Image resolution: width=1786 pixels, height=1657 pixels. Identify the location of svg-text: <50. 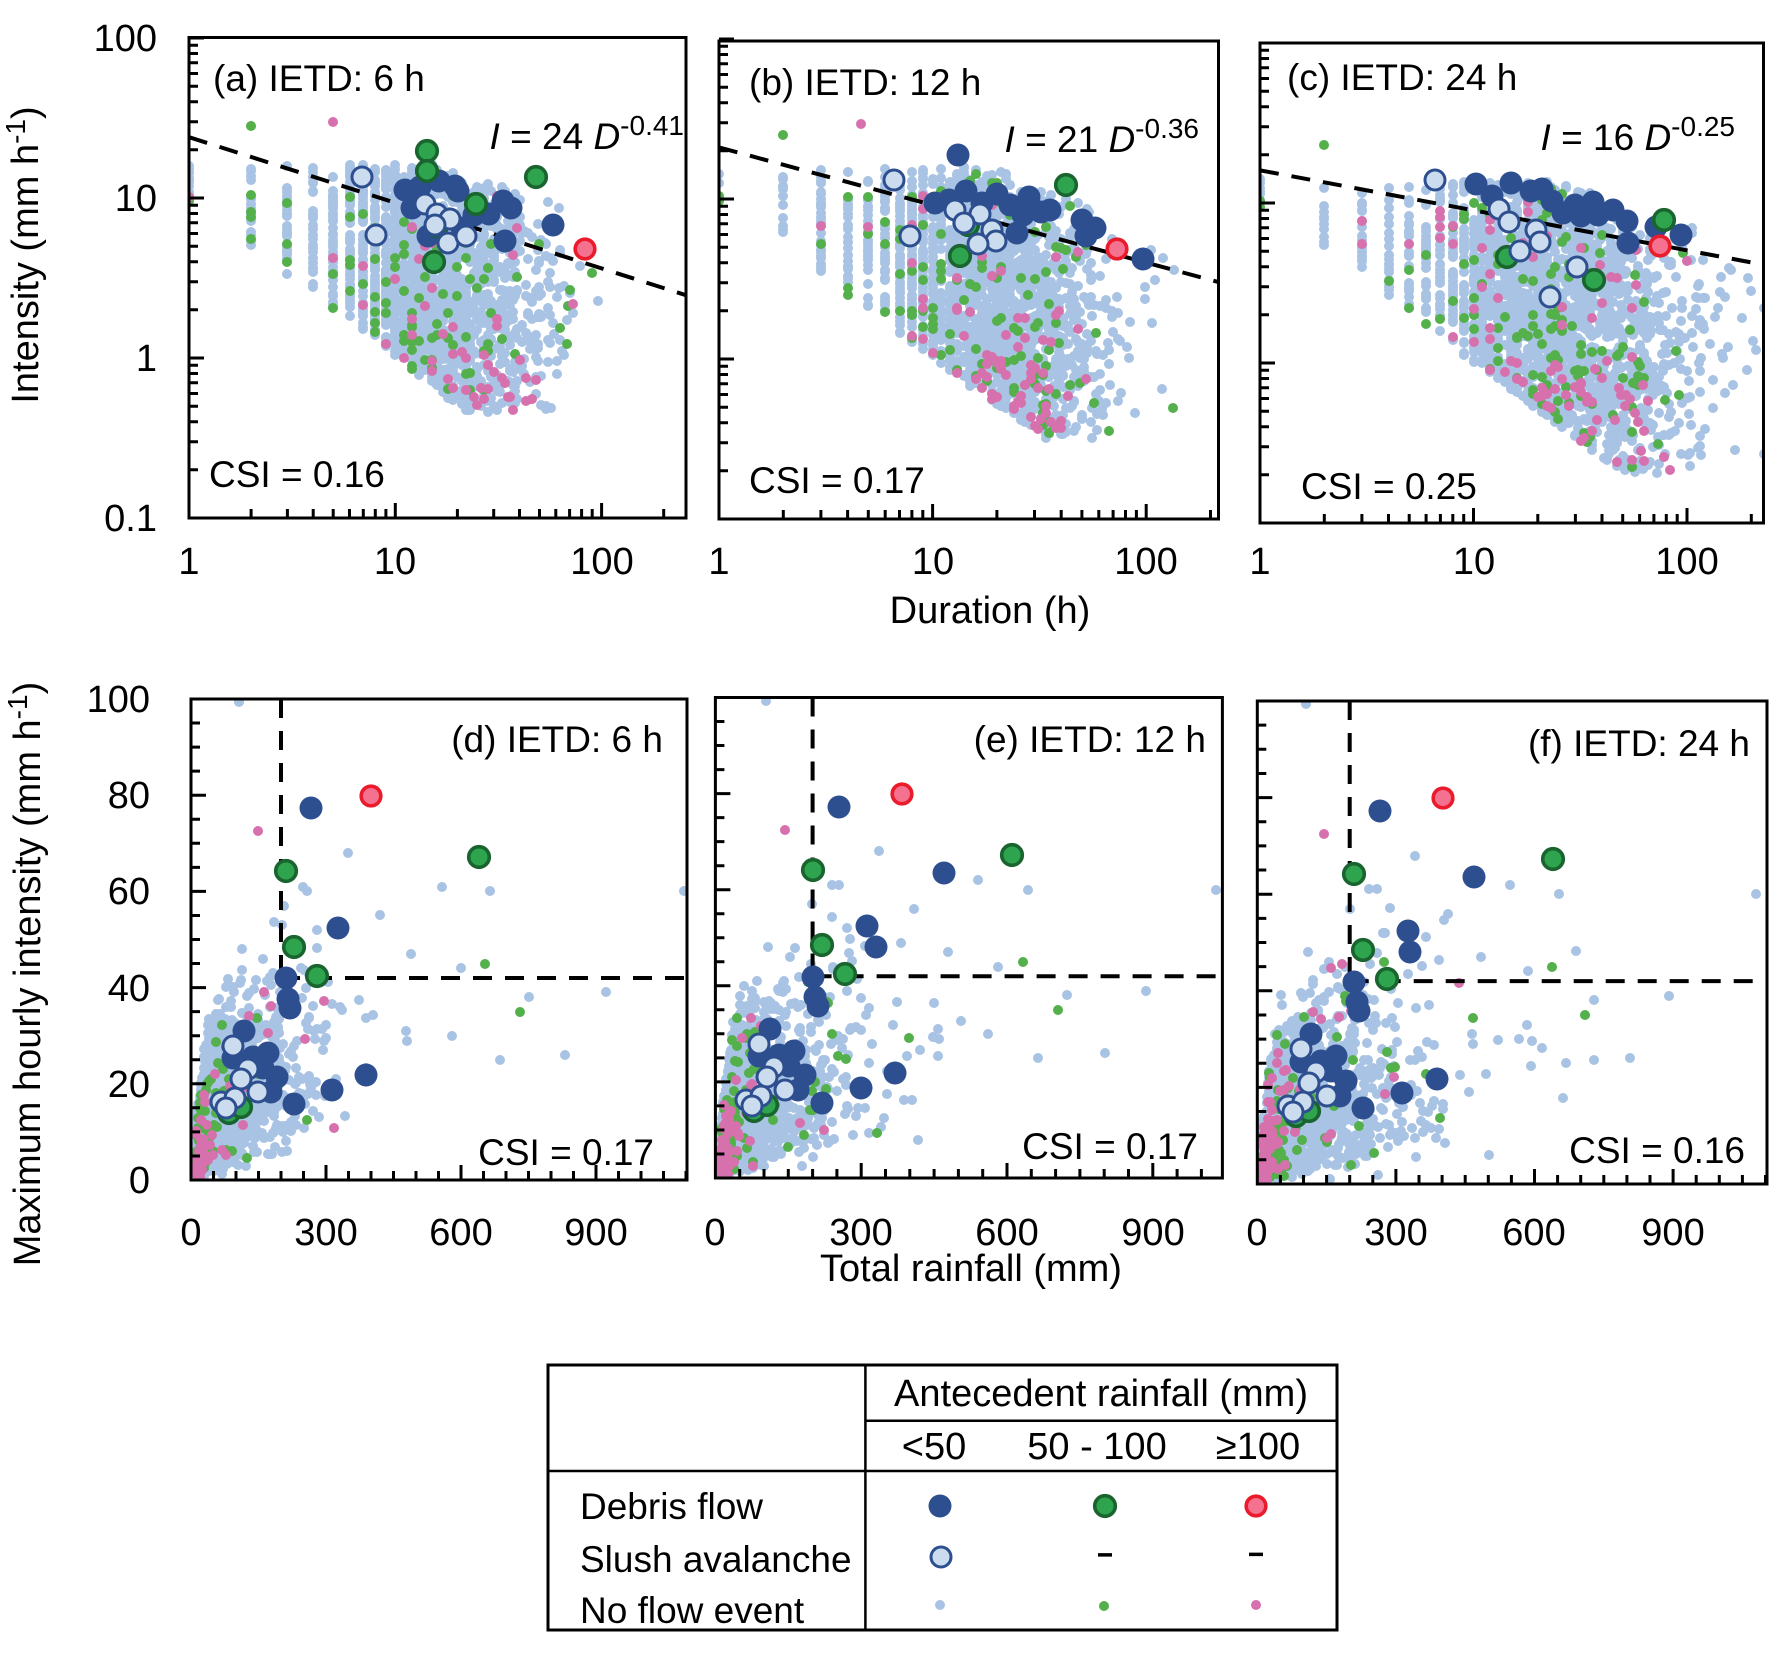
(934, 1447).